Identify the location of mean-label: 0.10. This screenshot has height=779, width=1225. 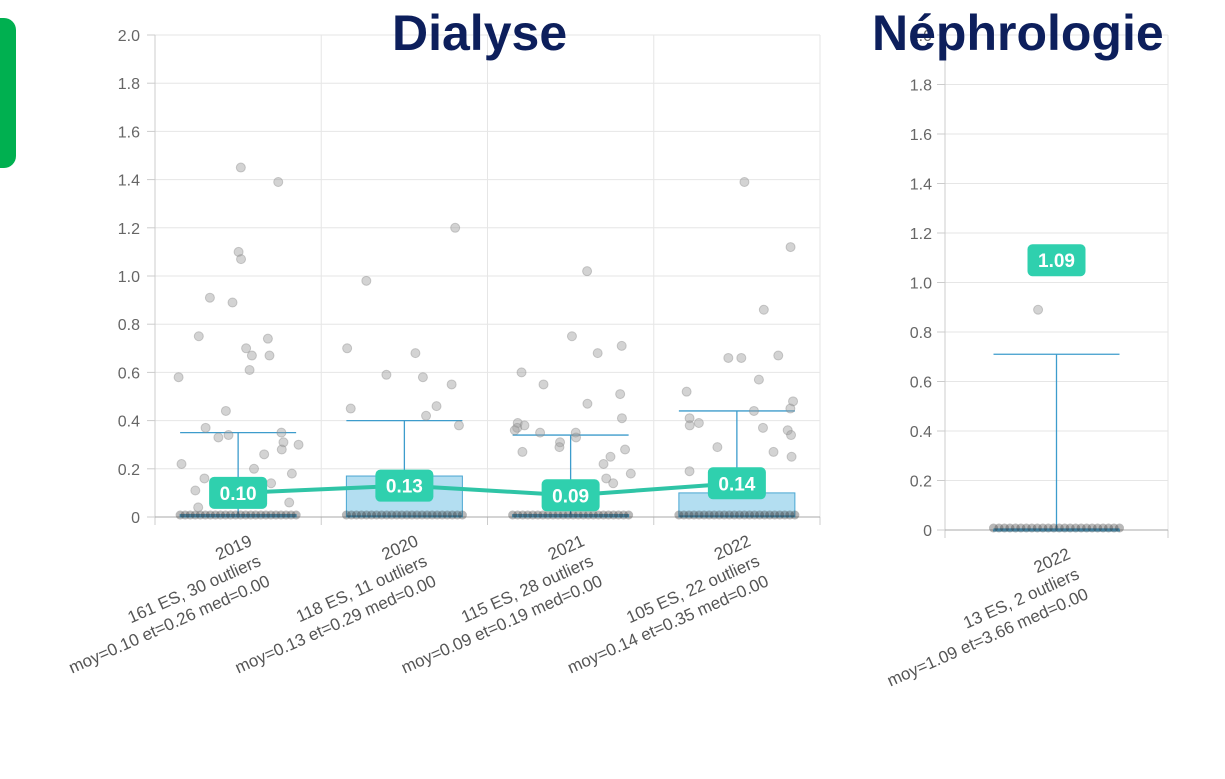
(238, 494).